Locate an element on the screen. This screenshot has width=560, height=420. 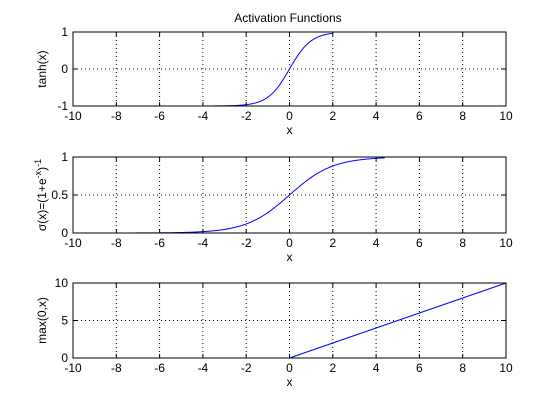
figure-title: Activation Functions is located at coordinates (287, 18).